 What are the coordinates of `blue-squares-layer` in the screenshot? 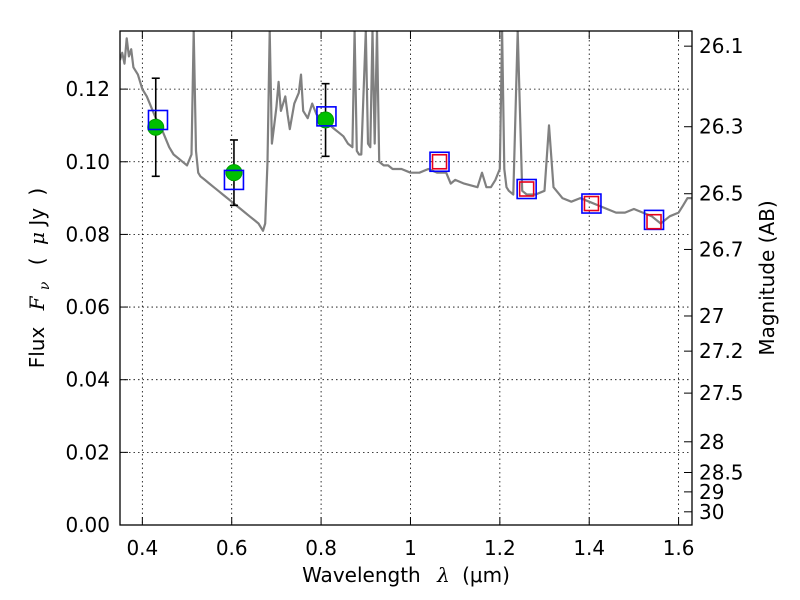 It's located at (406, 168).